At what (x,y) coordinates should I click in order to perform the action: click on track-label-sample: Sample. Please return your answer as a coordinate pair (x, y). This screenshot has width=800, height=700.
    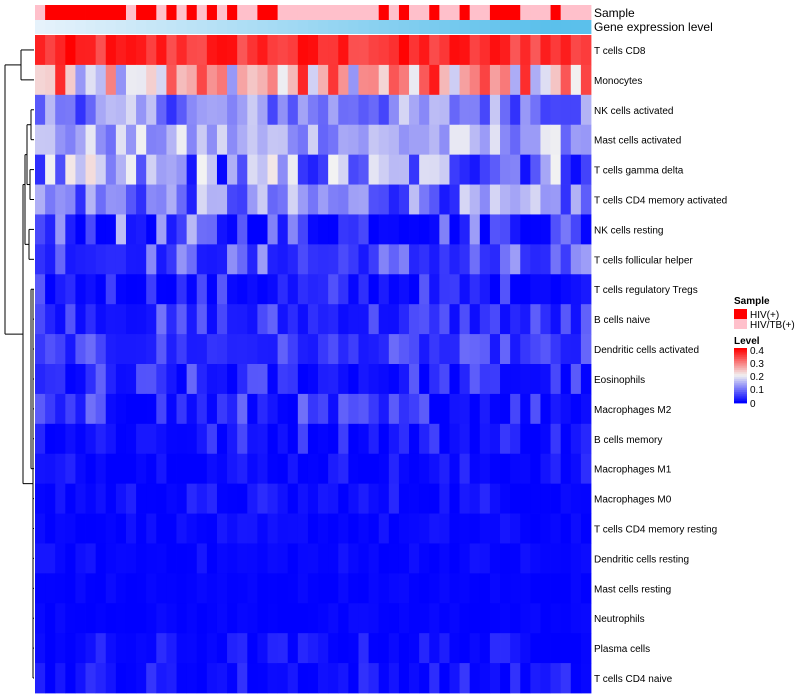
    Looking at the image, I should click on (614, 13).